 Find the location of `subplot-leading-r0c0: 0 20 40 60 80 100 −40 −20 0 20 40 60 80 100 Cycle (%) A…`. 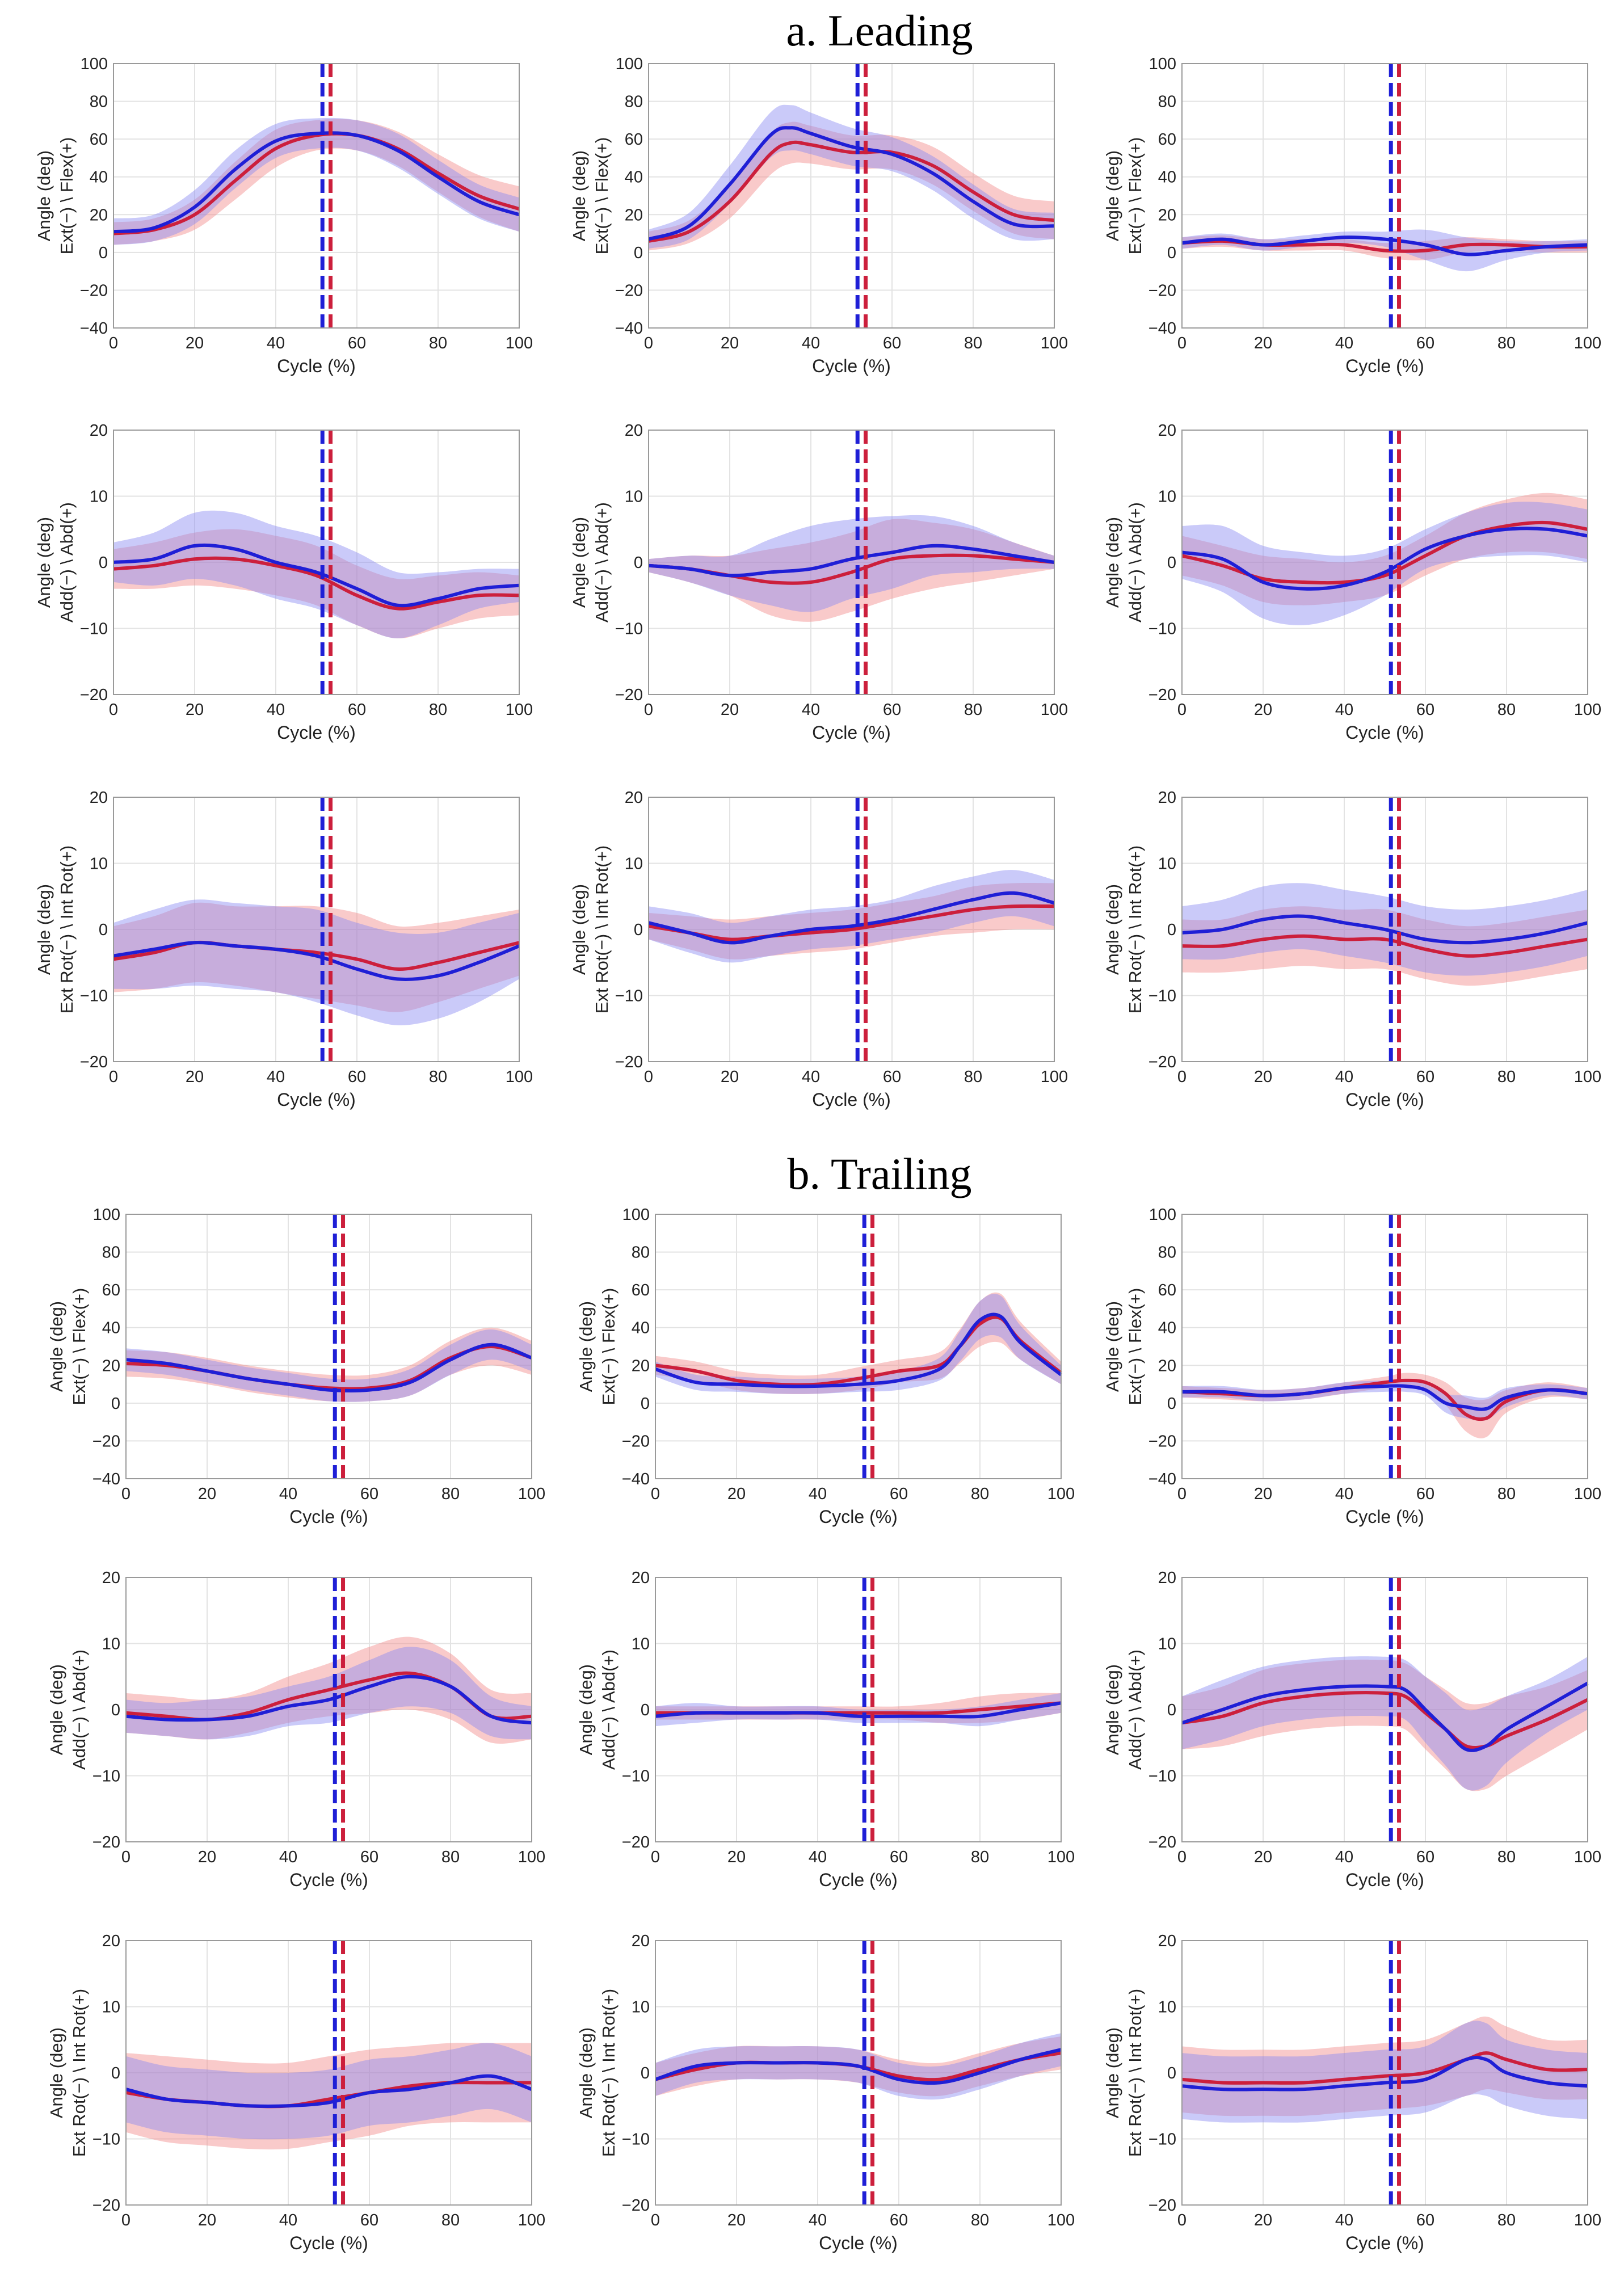

subplot-leading-r0c0: 0 20 40 60 80 100 −40 −20 0 20 40 60 80 100 Cycle (%) A… is located at coordinates (283, 215).